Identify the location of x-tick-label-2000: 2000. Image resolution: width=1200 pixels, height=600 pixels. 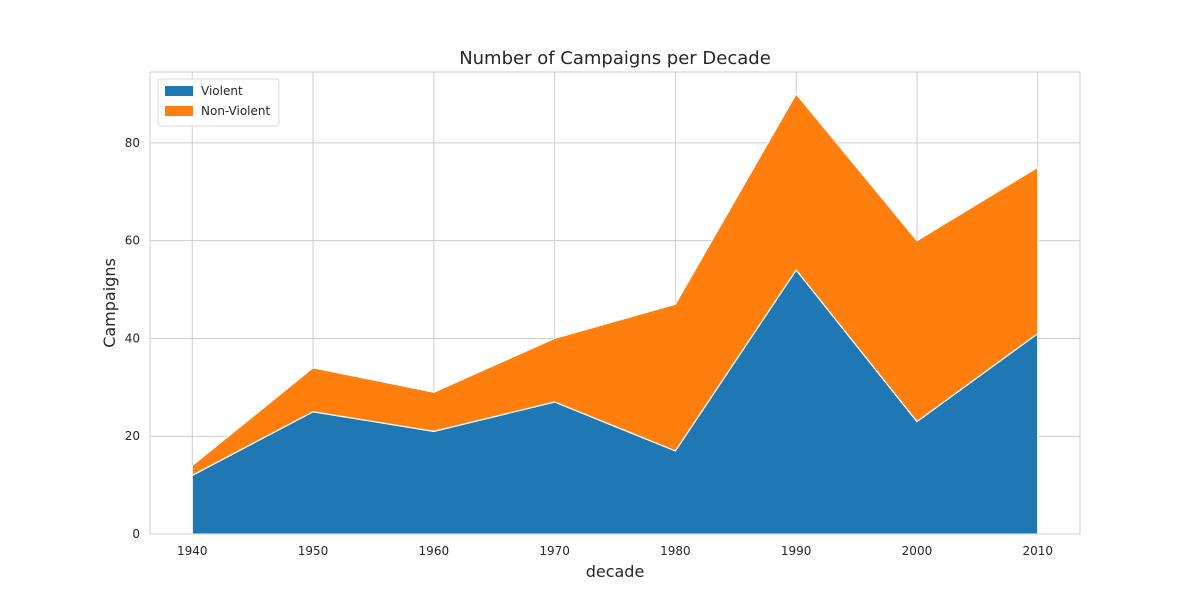
(917, 551).